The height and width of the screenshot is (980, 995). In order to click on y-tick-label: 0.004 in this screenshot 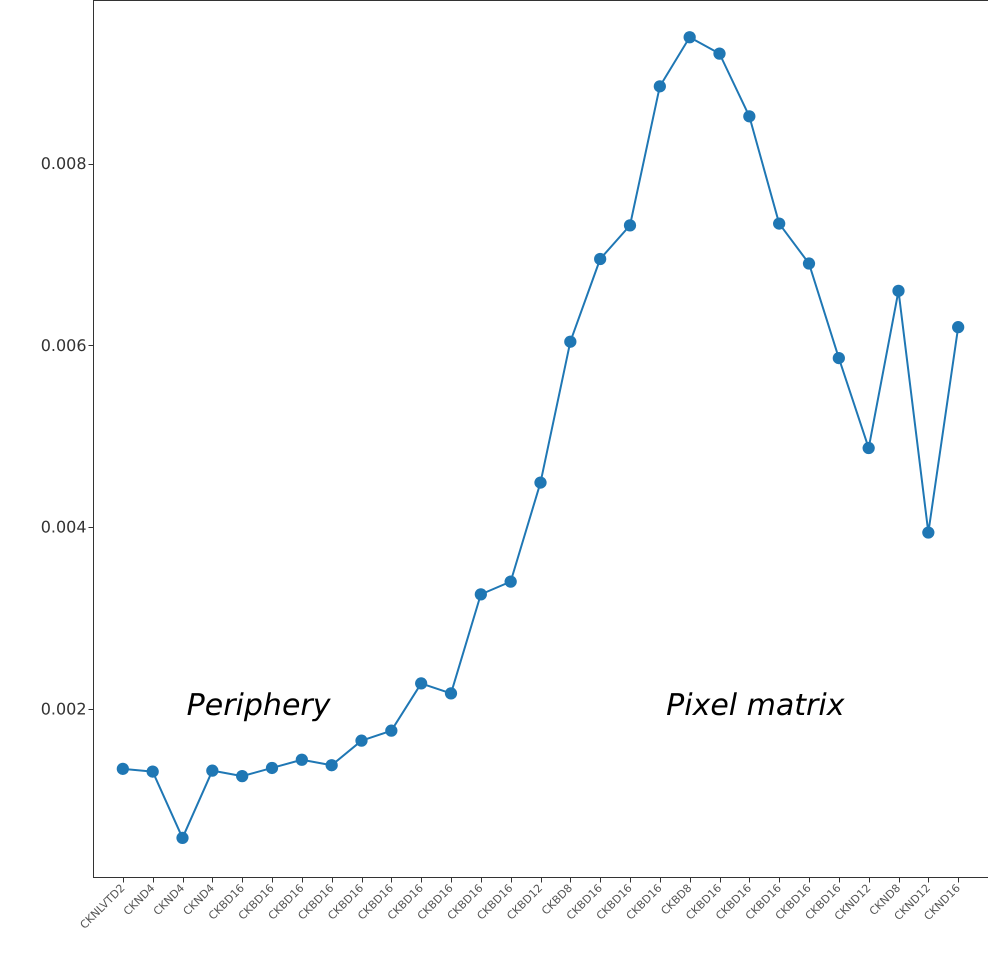, I will do `click(63, 527)`.